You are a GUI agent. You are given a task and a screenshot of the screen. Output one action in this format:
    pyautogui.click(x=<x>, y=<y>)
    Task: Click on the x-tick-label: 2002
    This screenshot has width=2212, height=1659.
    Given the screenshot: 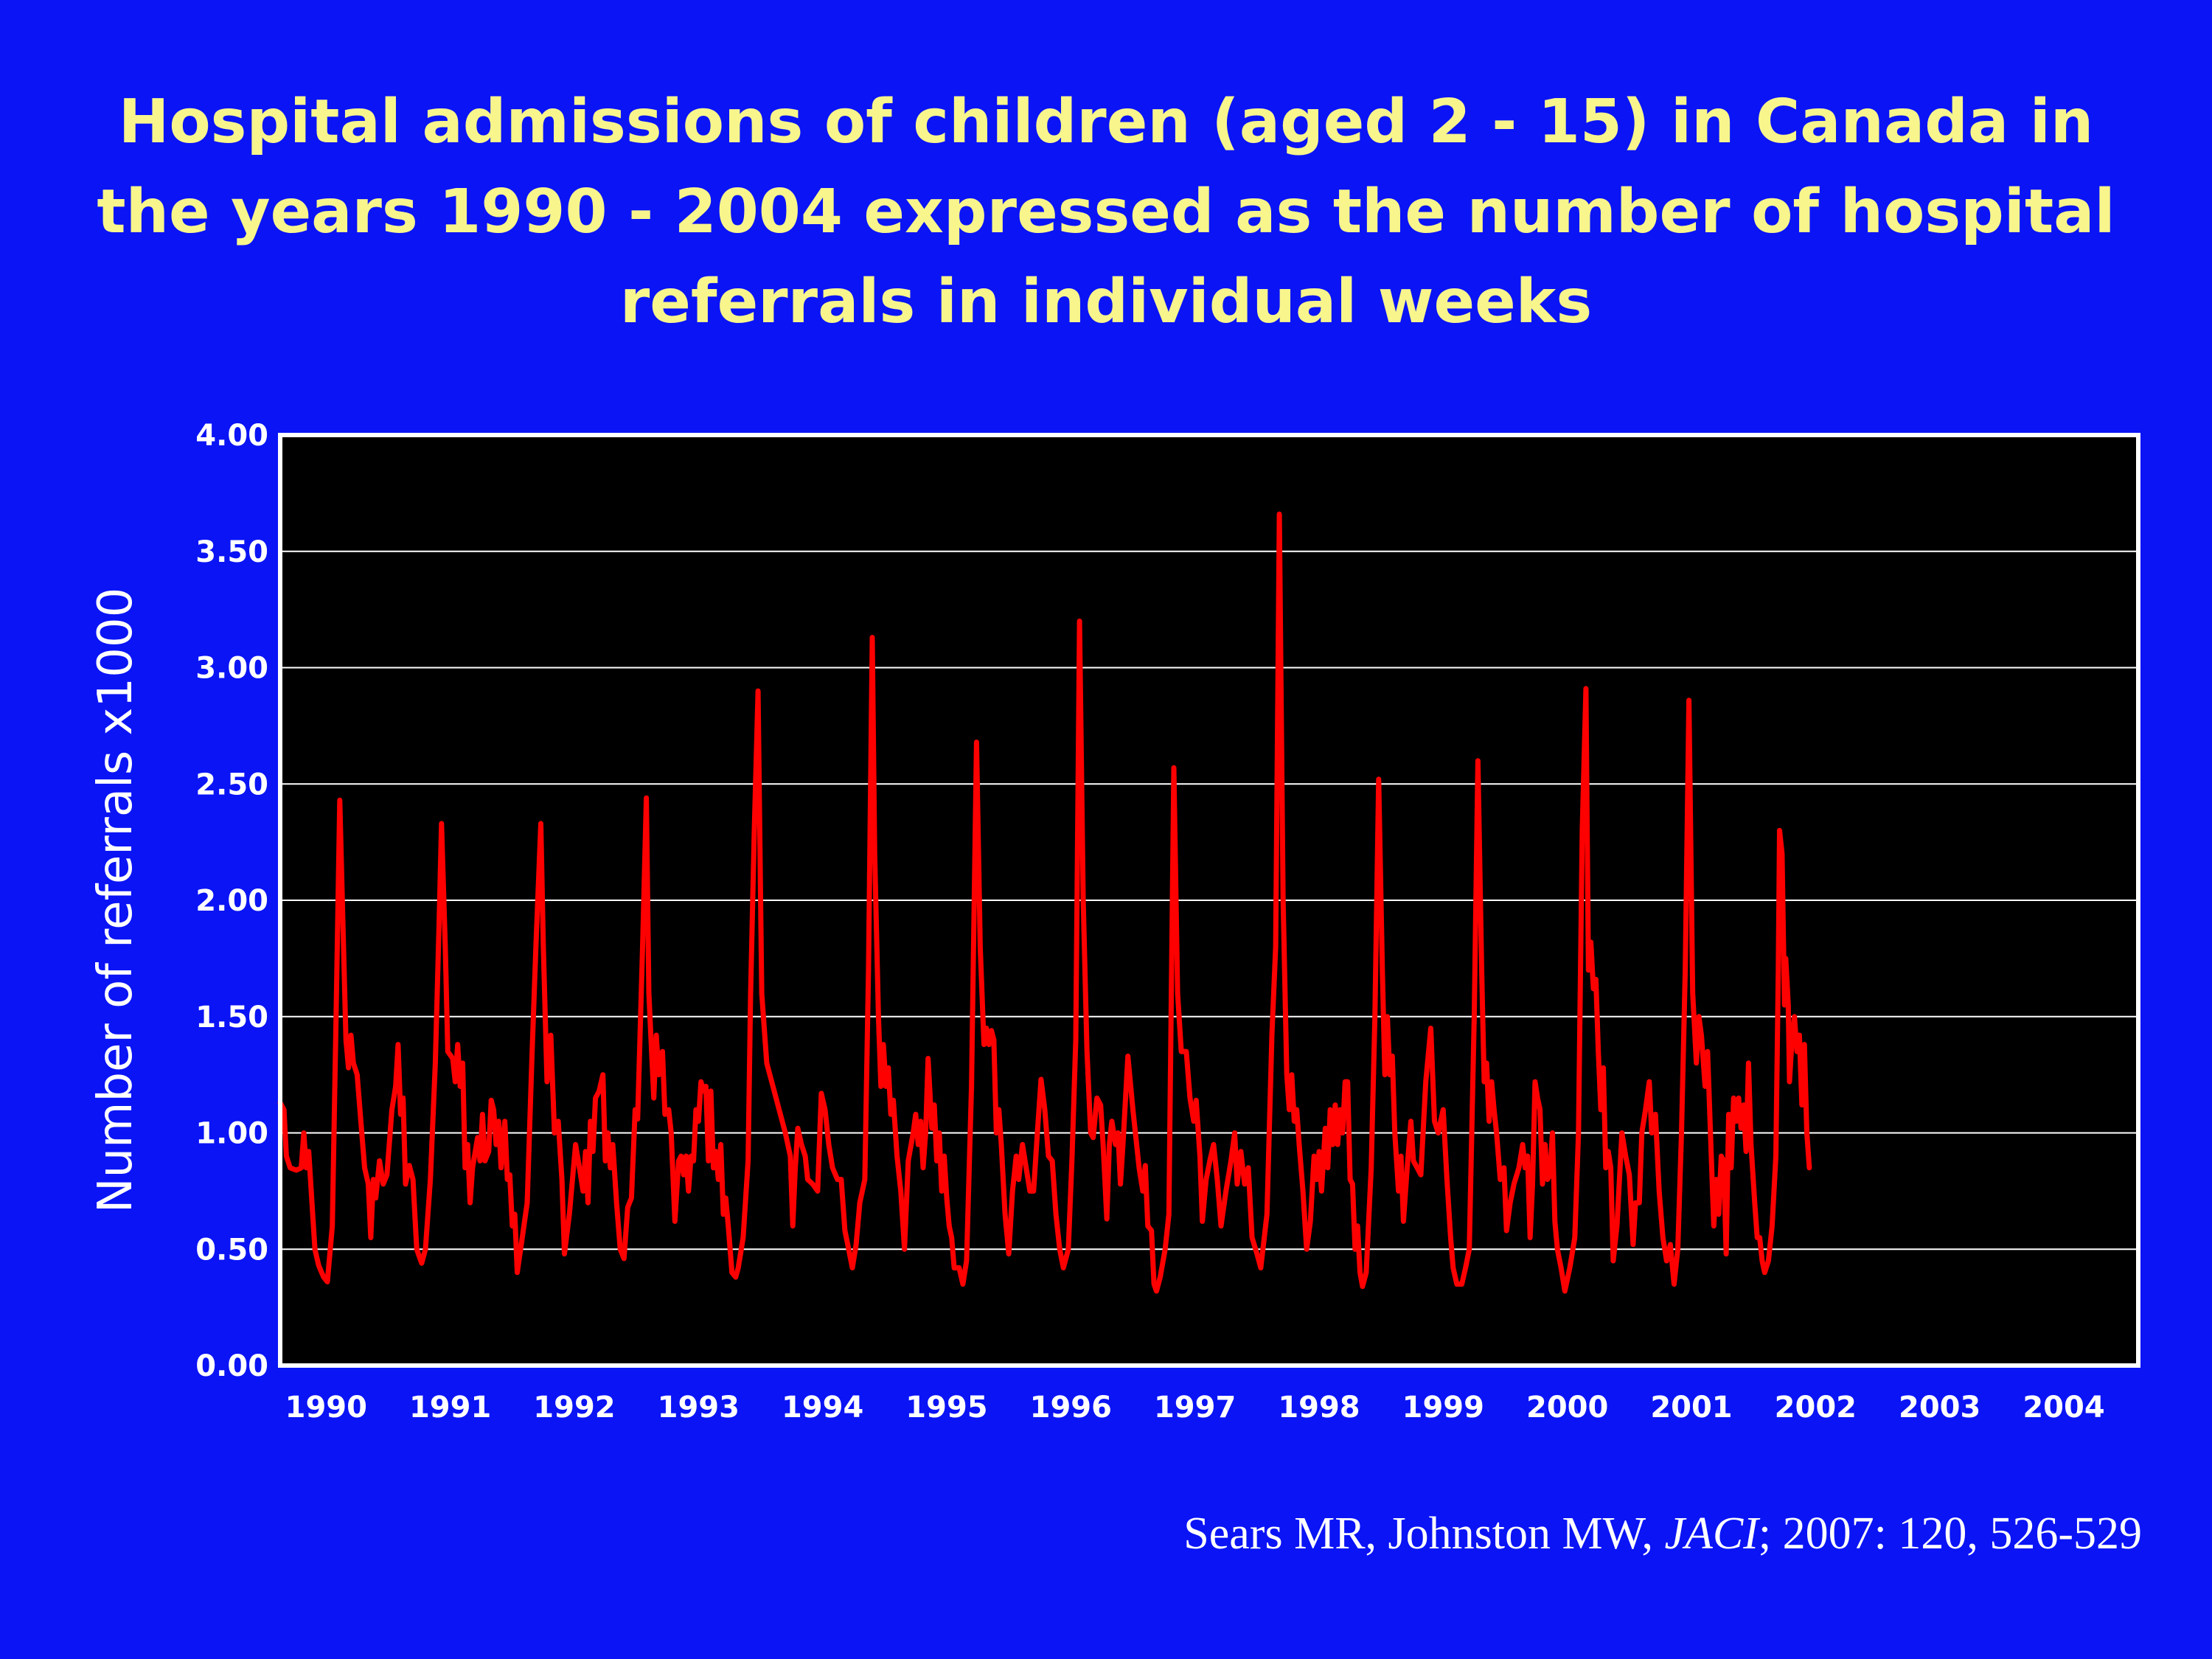 What is the action you would take?
    pyautogui.click(x=1816, y=1408)
    